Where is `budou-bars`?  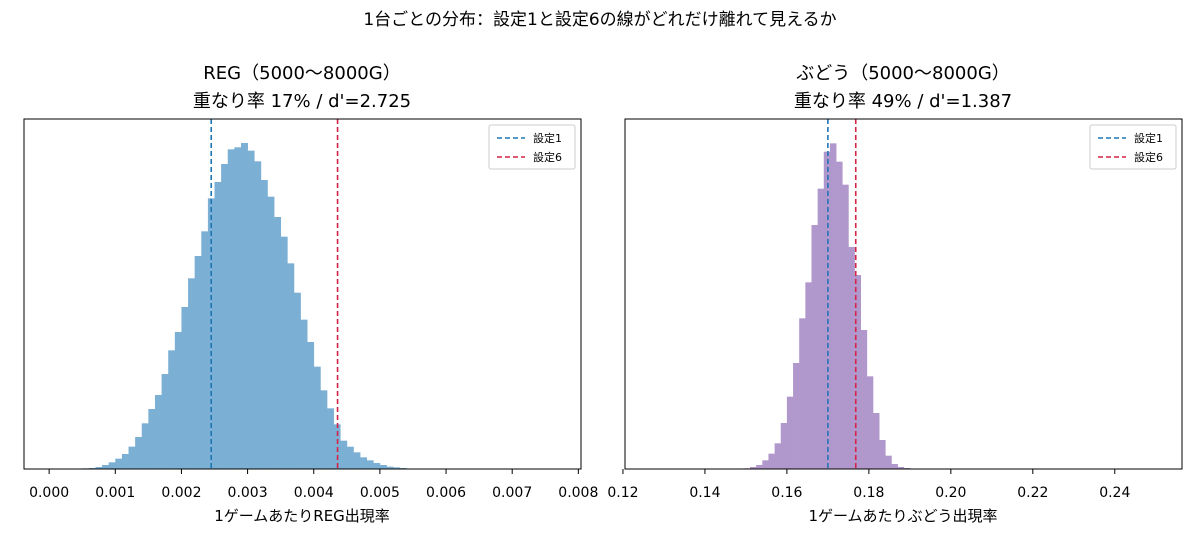
budou-bars is located at coordinates (827, 306).